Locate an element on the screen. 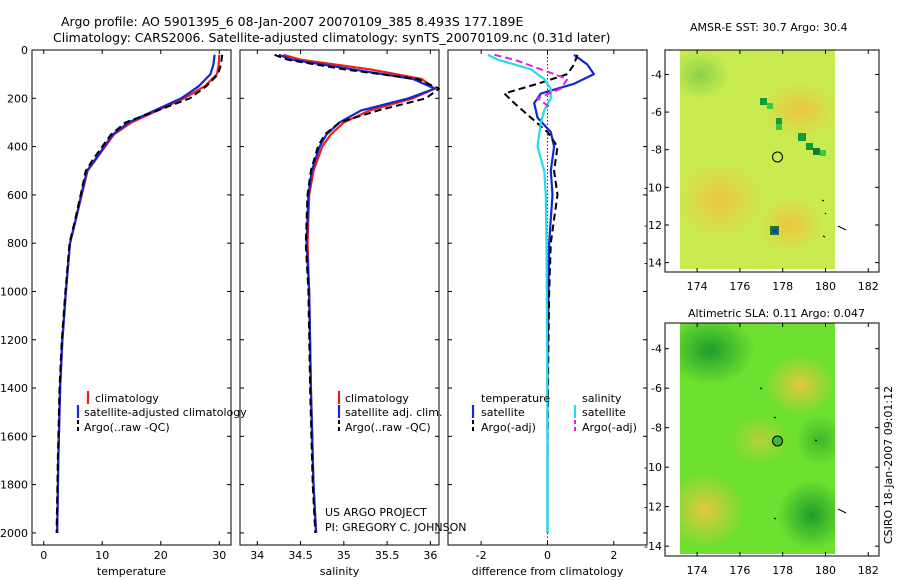 The width and height of the screenshot is (900, 580). x-tick-label: -2 is located at coordinates (481, 555).